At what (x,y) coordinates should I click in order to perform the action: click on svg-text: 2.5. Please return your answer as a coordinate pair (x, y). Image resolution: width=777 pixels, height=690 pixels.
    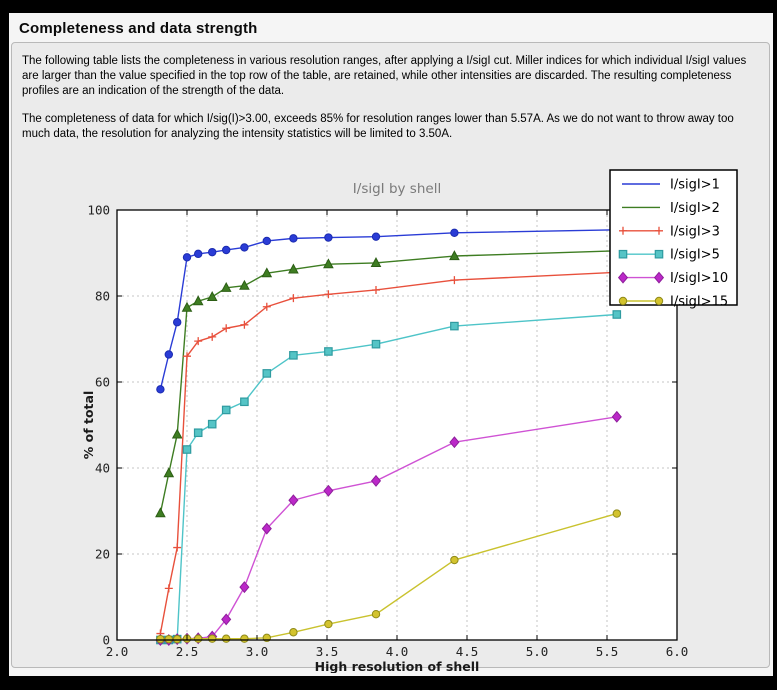
    Looking at the image, I should click on (187, 651).